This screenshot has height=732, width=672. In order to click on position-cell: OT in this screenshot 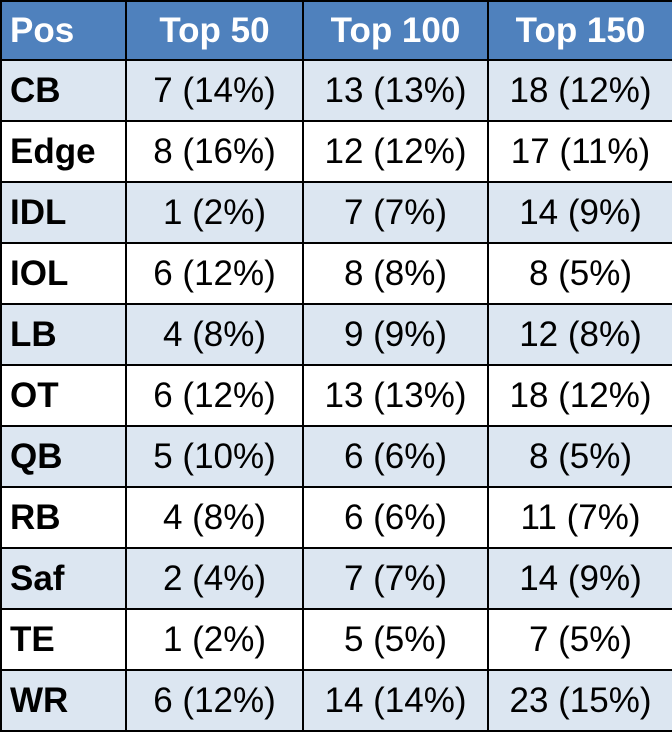, I will do `click(63, 395)`.